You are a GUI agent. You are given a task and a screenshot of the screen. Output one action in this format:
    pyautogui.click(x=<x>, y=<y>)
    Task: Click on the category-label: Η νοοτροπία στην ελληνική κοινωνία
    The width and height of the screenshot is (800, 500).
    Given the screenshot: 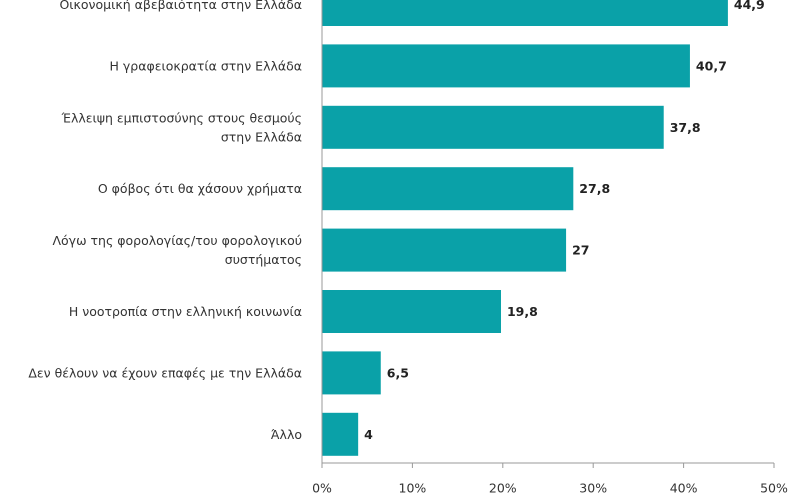 What is the action you would take?
    pyautogui.click(x=185, y=311)
    